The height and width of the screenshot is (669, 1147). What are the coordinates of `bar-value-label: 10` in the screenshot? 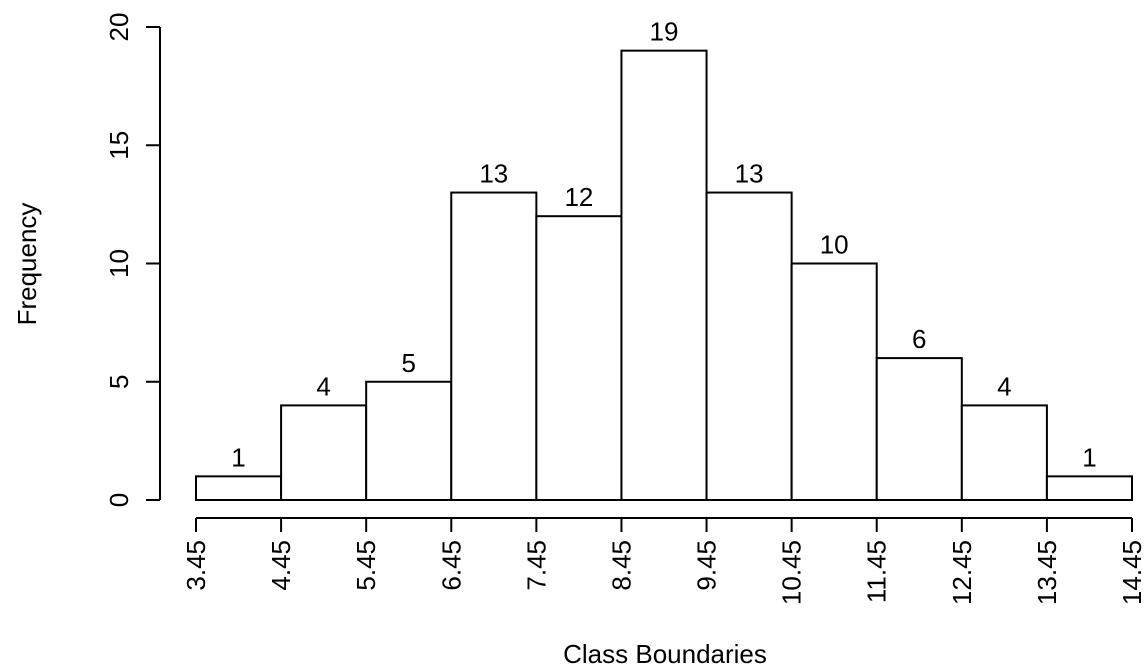 It's located at (834, 245).